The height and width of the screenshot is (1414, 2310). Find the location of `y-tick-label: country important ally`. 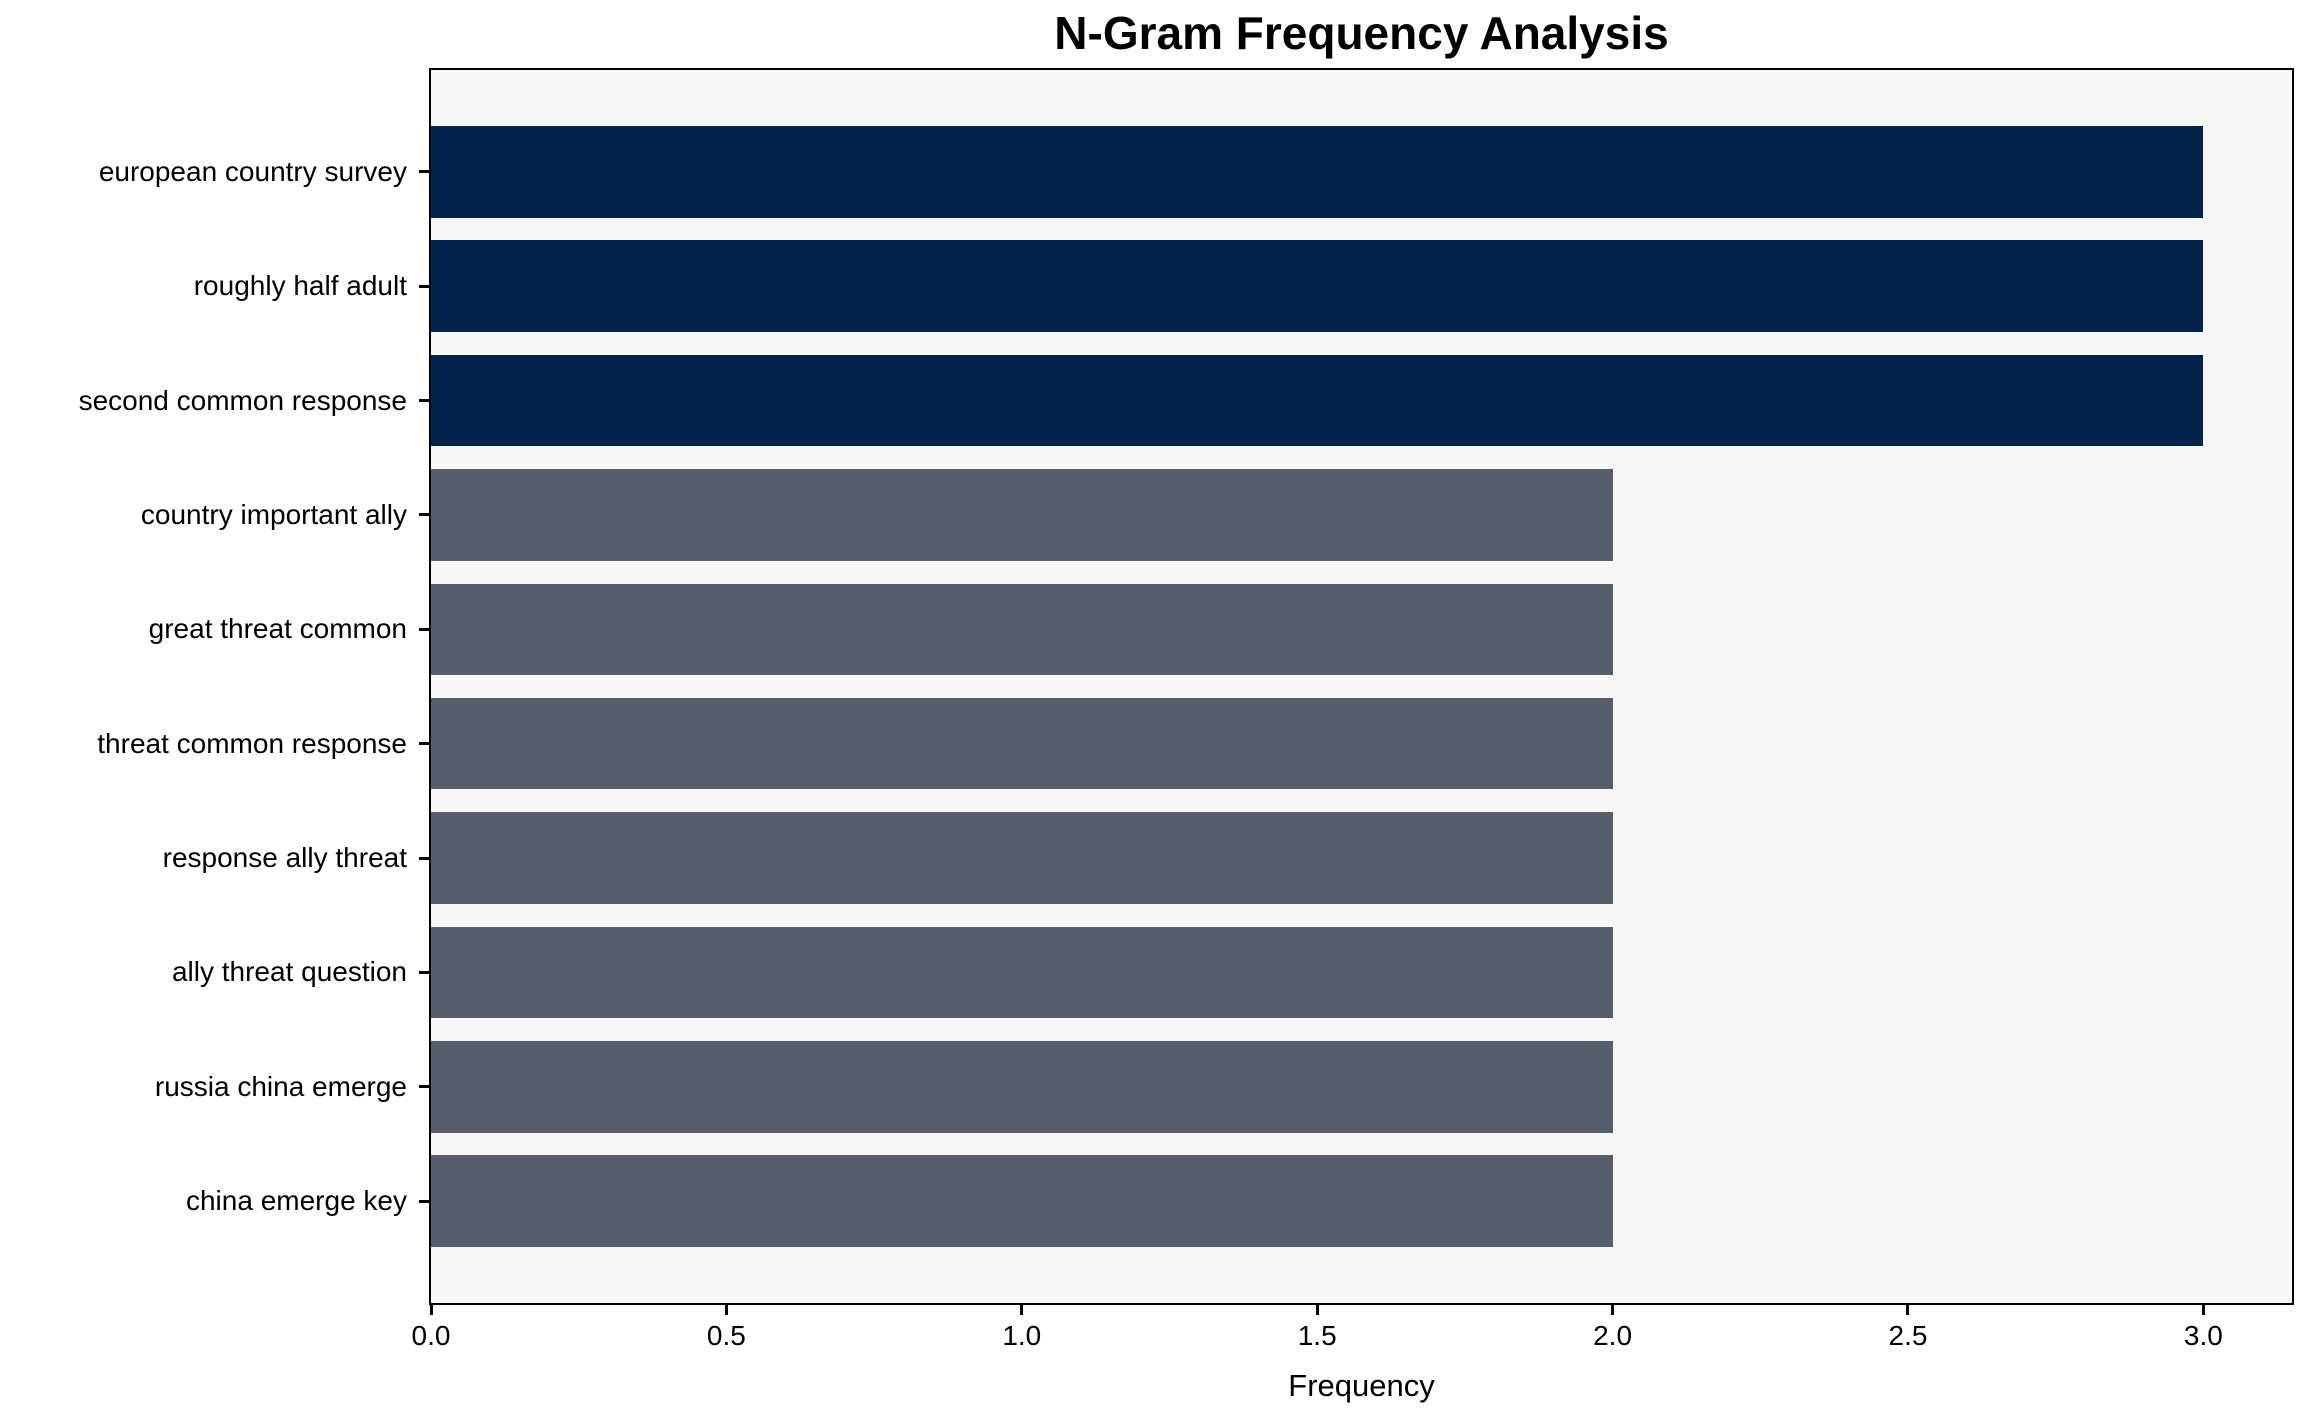

y-tick-label: country important ally is located at coordinates (273, 514).